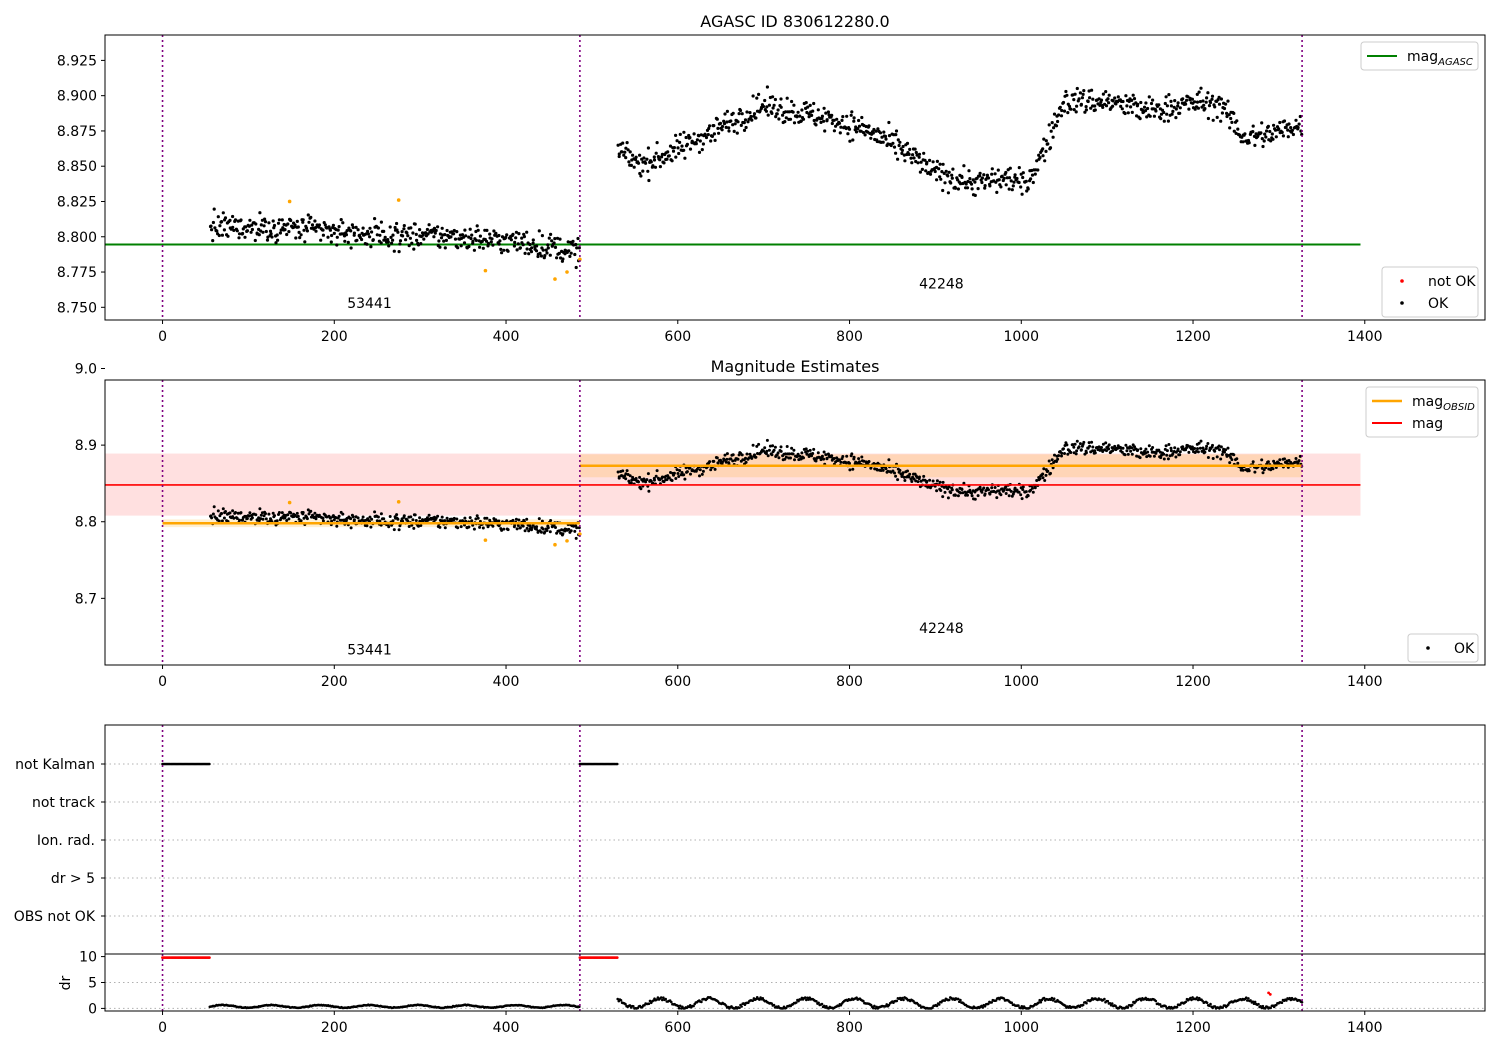 The height and width of the screenshot is (1050, 1500). I want to click on y-axis-label: dr, so click(66, 982).